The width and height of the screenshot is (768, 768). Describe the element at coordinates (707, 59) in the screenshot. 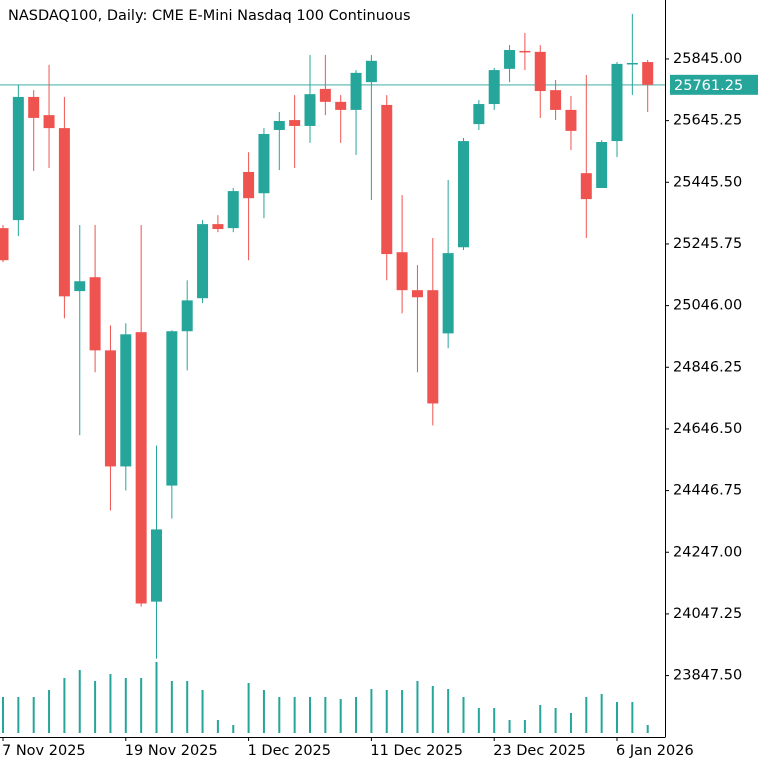

I see `y-tick-label: 25845.00` at that location.